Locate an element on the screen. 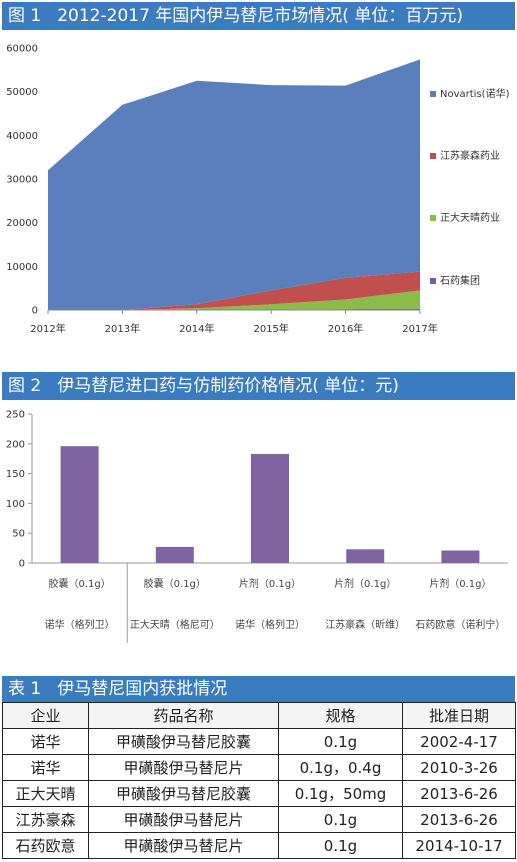 The width and height of the screenshot is (517, 862). figure2-header: 图 2 伊马替尼进口药与仿制药价格情况( 单位：元) is located at coordinates (258, 386).